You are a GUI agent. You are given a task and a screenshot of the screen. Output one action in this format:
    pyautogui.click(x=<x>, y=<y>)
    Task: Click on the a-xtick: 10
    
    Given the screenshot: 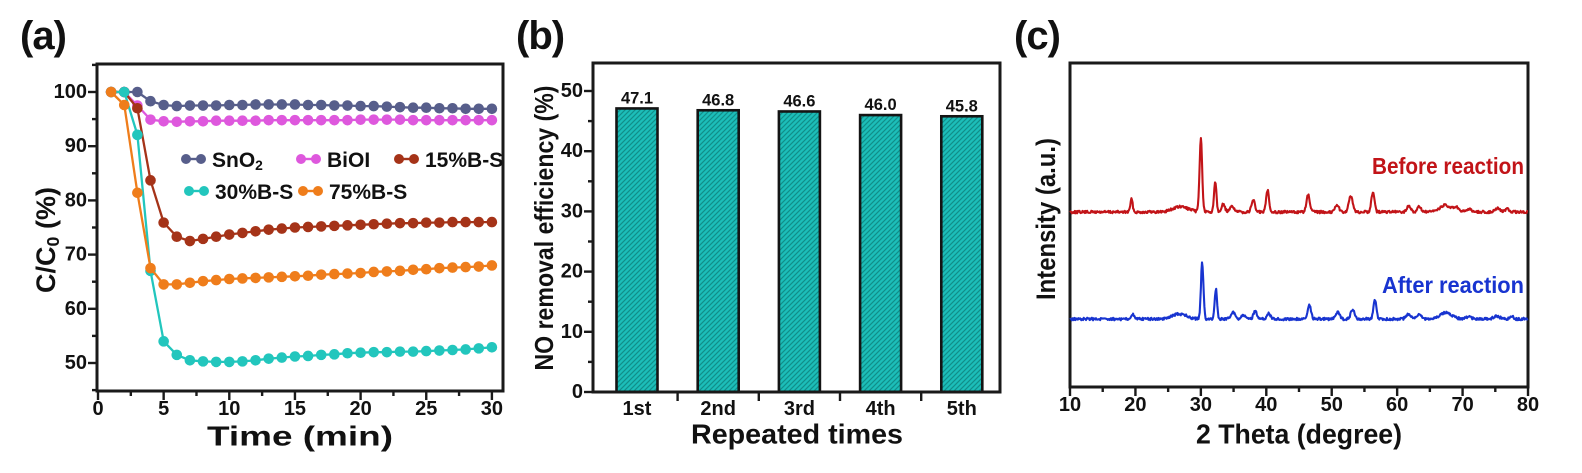 What is the action you would take?
    pyautogui.click(x=229, y=409)
    